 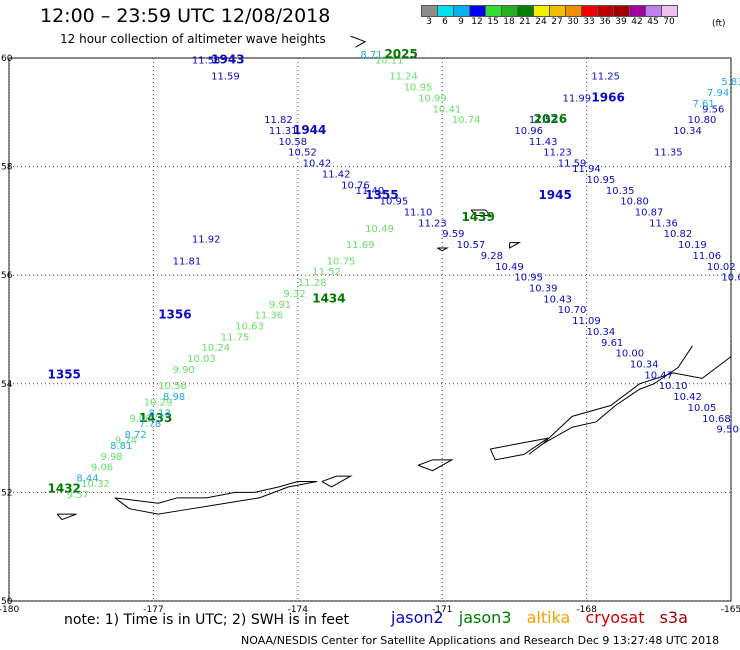 What do you see at coordinates (543, 142) in the screenshot?
I see `swh-label: 11.43` at bounding box center [543, 142].